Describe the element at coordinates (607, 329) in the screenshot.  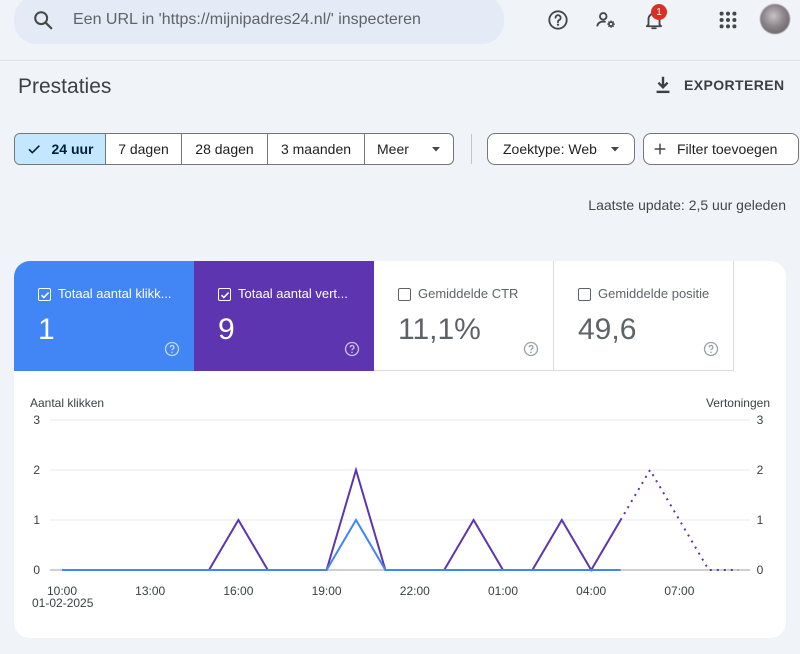
I see `metric-value: 49,6` at that location.